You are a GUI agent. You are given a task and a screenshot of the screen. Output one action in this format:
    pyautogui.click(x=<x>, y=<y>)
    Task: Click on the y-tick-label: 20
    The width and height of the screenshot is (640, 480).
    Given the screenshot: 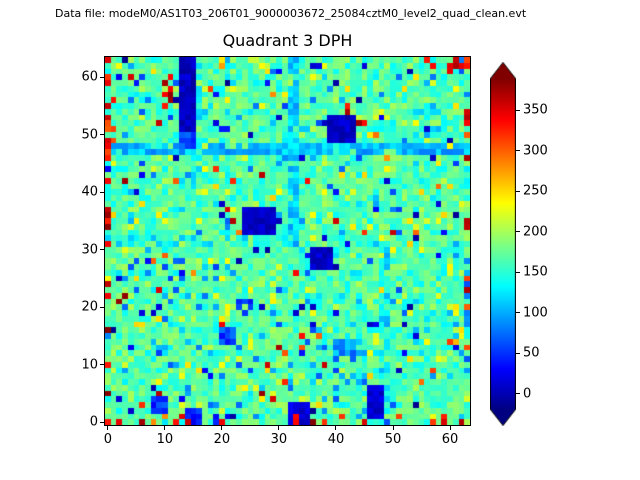 What is the action you would take?
    pyautogui.click(x=89, y=307)
    